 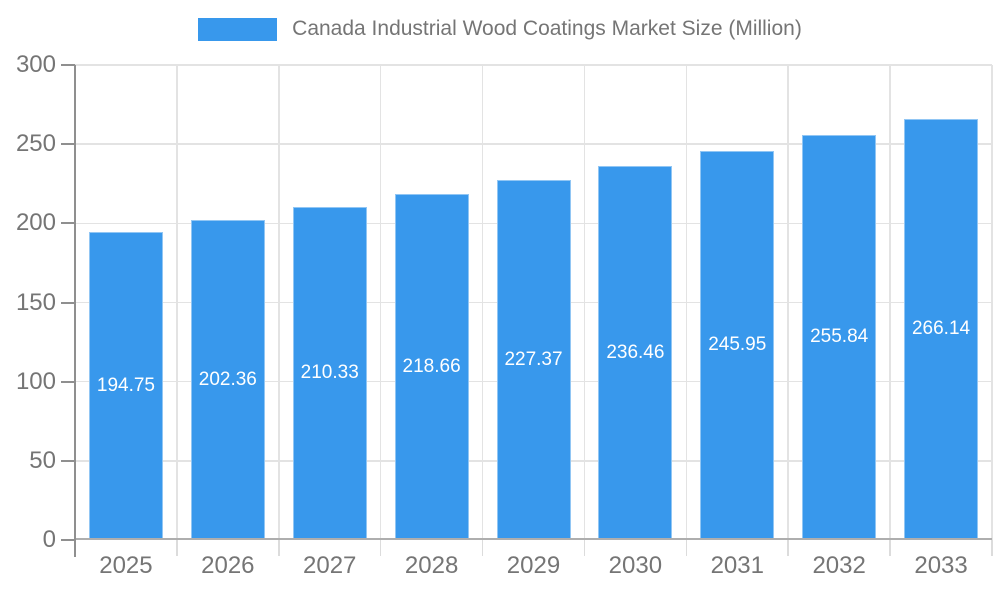 What do you see at coordinates (635, 565) in the screenshot?
I see `x-tick-label: 2030` at bounding box center [635, 565].